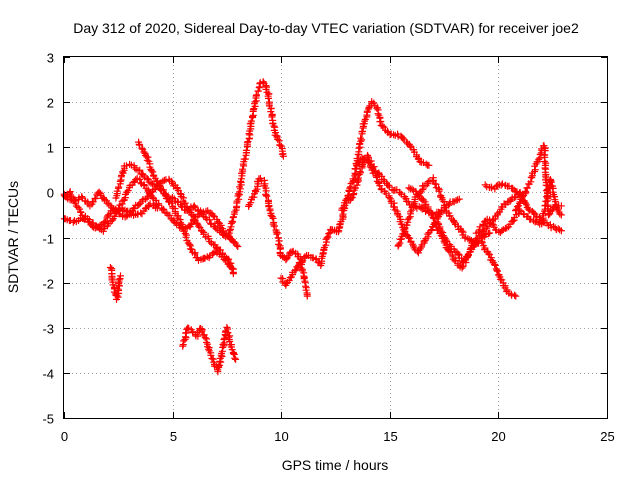 The width and height of the screenshot is (640, 480). What do you see at coordinates (335, 465) in the screenshot?
I see `x-axis-label: GPS time / hours` at bounding box center [335, 465].